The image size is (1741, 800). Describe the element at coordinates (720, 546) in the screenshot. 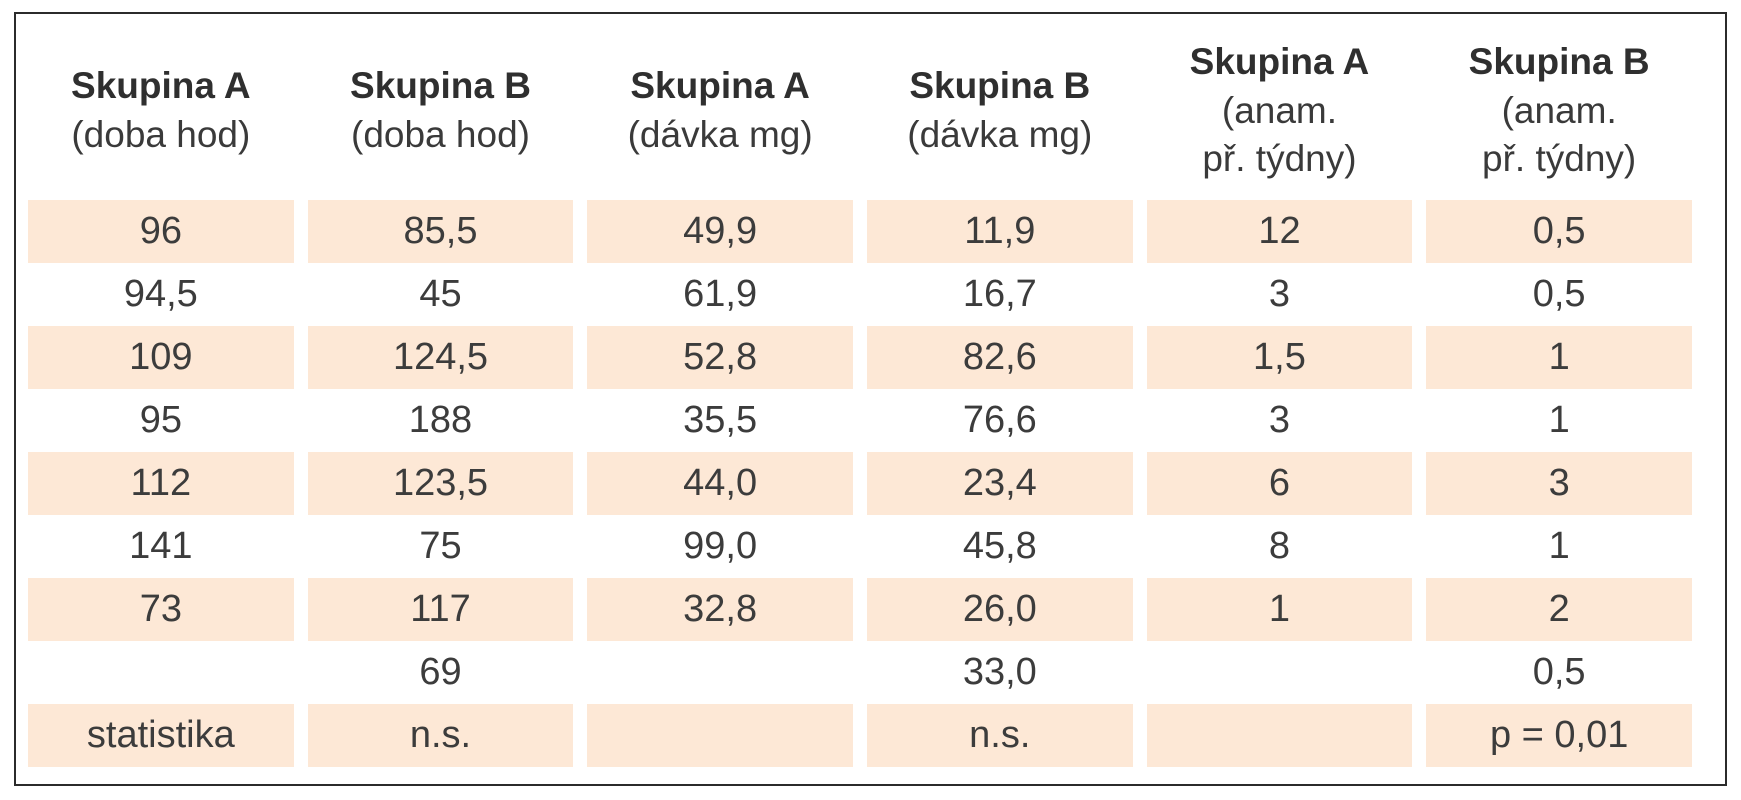

I see `table-cell: 99,0` at that location.